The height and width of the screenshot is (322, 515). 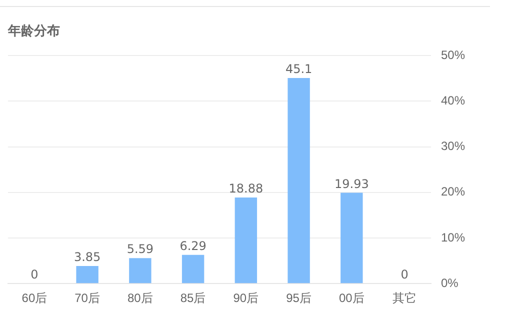 What do you see at coordinates (453, 191) in the screenshot?
I see `y-tick-label: 20%` at bounding box center [453, 191].